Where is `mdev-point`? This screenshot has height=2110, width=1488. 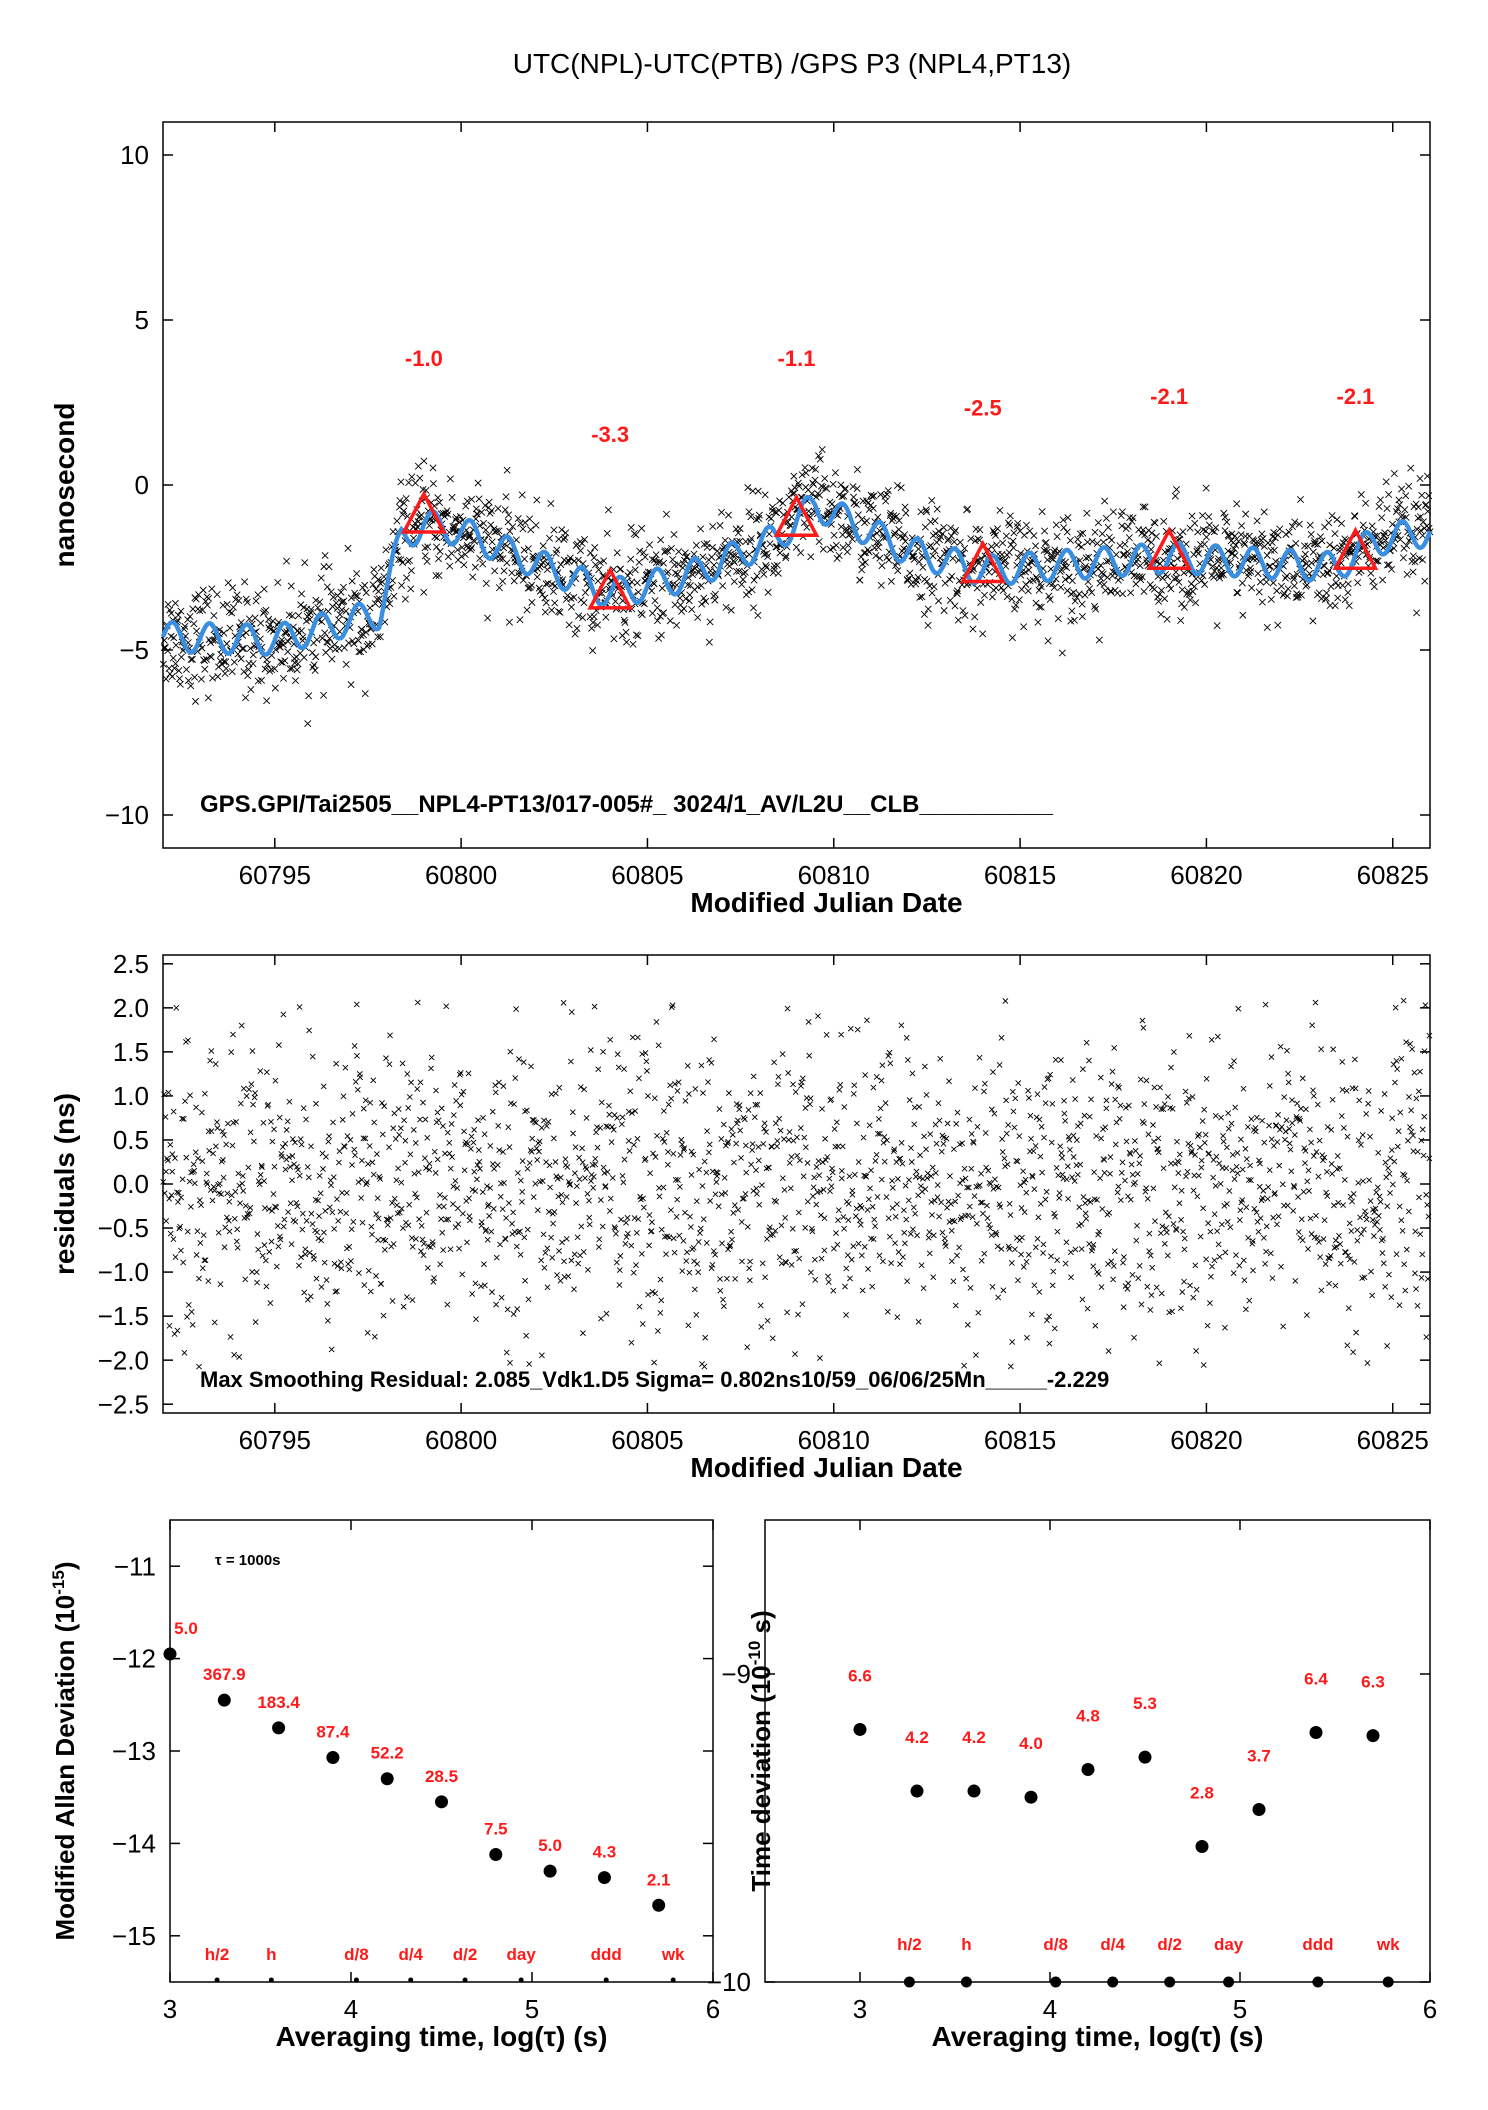 mdev-point is located at coordinates (550, 1871).